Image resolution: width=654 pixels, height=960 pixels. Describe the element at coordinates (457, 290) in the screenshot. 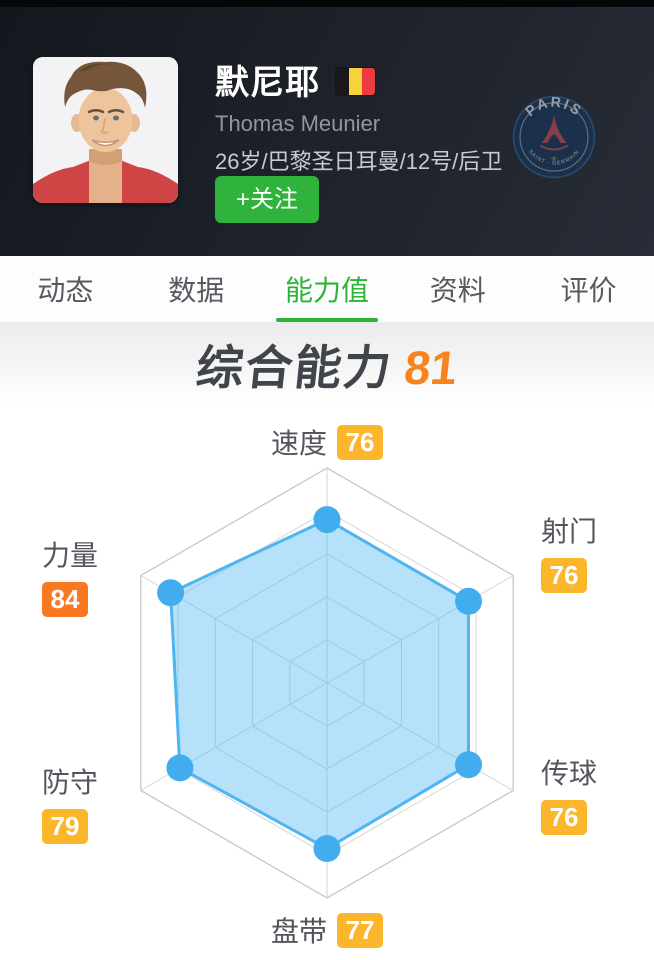

I see `tab-profile: 资料` at that location.